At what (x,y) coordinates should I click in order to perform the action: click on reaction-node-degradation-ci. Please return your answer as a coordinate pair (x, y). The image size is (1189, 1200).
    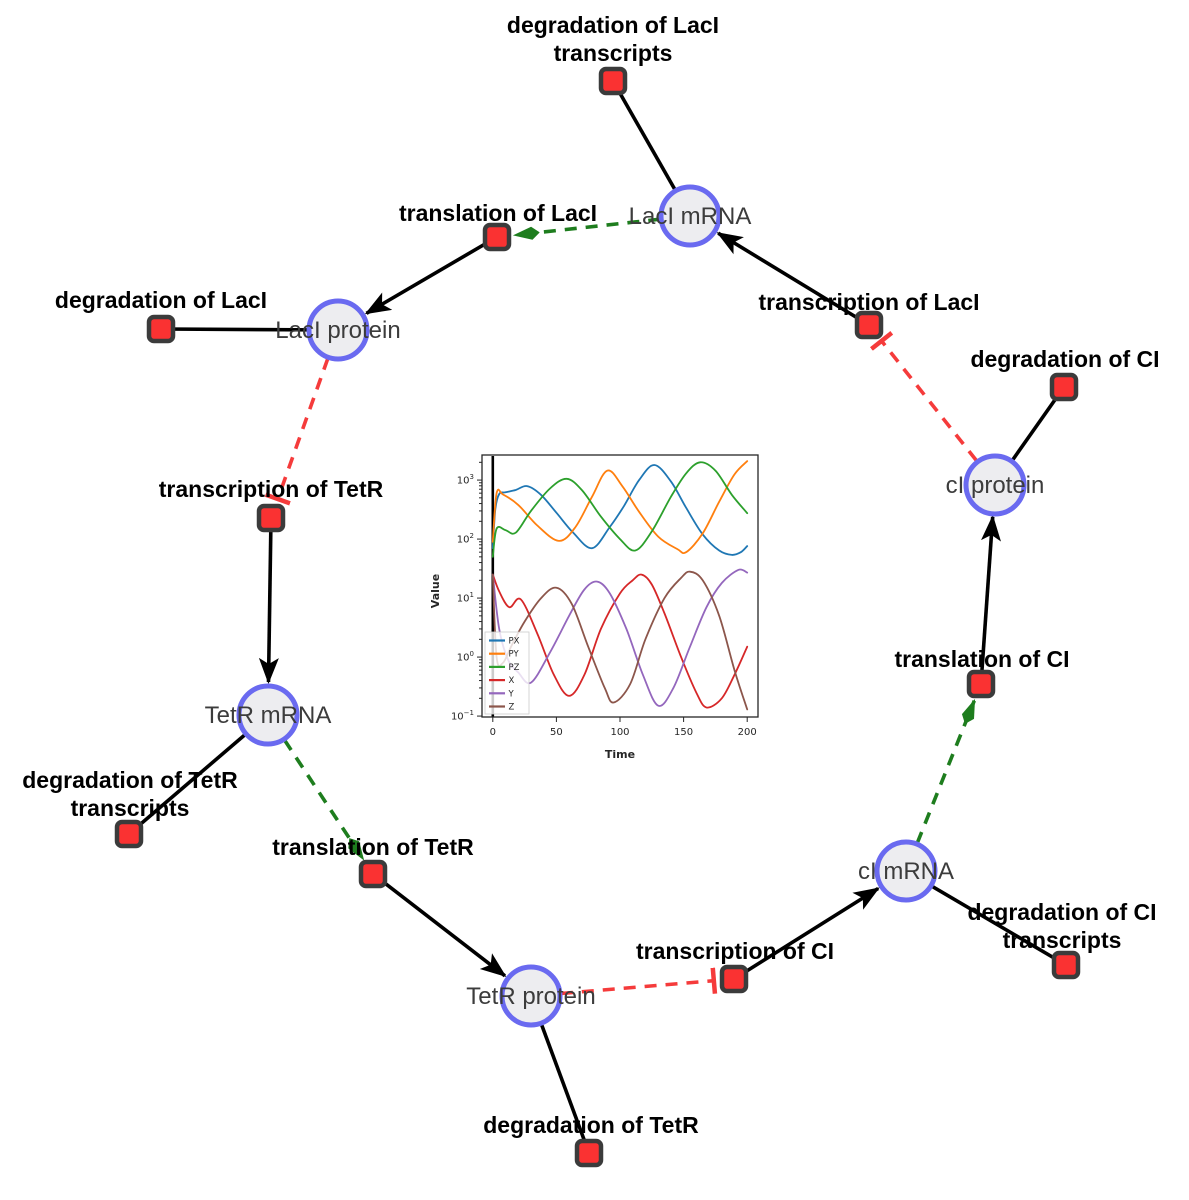
    Looking at the image, I should click on (1064, 387).